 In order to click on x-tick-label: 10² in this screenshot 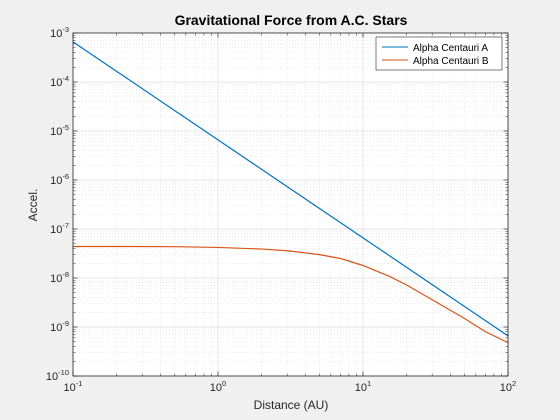, I will do `click(508, 386)`.